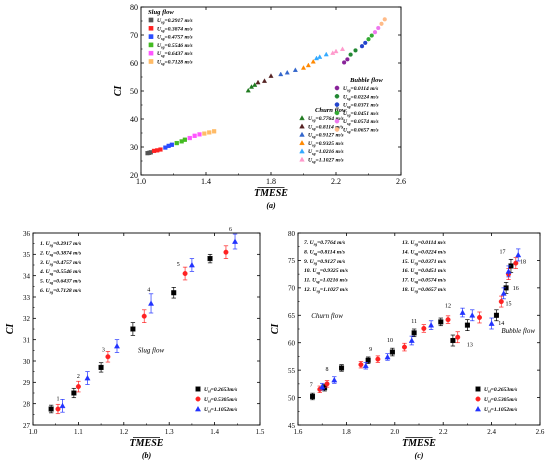  Describe the element at coordinates (175, 54) in the screenshot. I see `legend-label: Usg=0.6437 m/s` at that location.